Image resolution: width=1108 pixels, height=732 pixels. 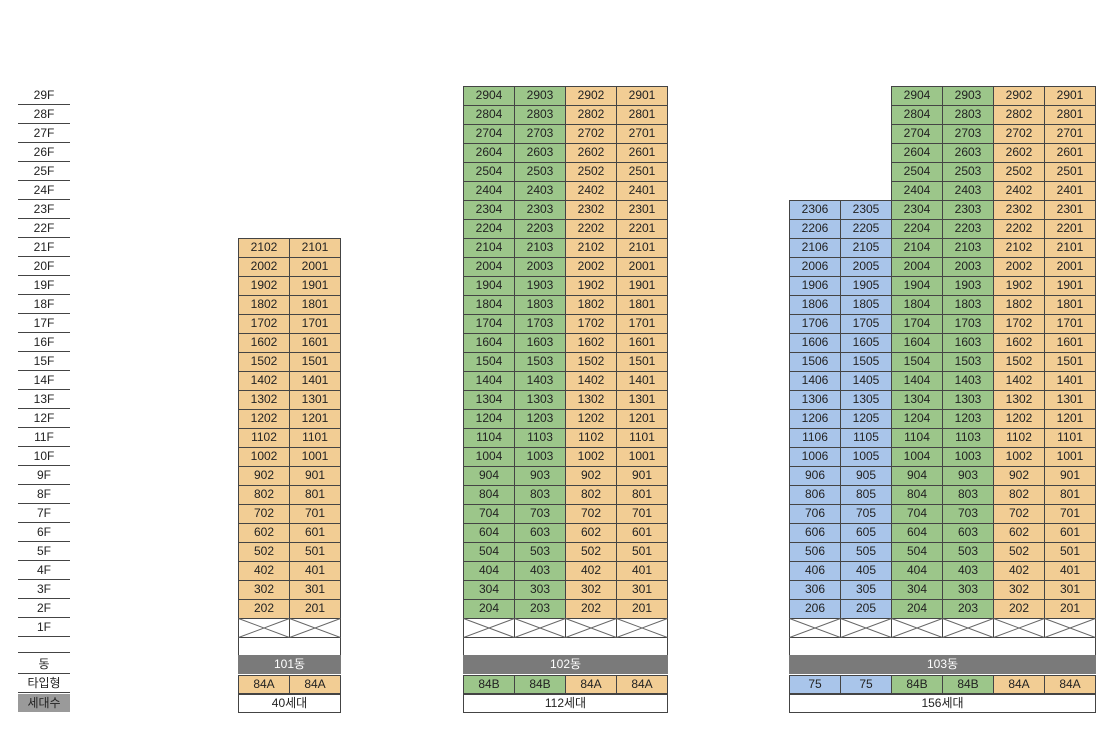 What do you see at coordinates (815, 571) in the screenshot?
I see `unit-cell: 406` at bounding box center [815, 571].